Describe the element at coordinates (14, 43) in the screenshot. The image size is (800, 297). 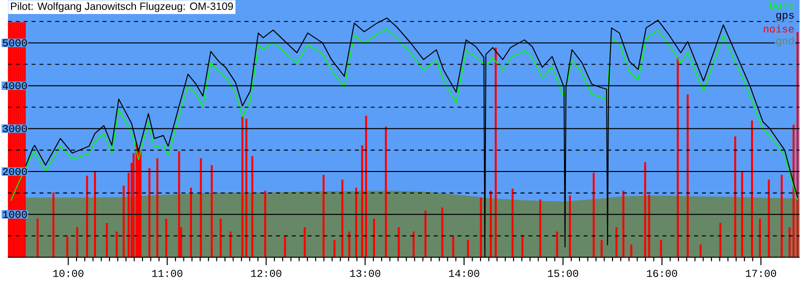
I see `y-tick-label: 5000` at that location.